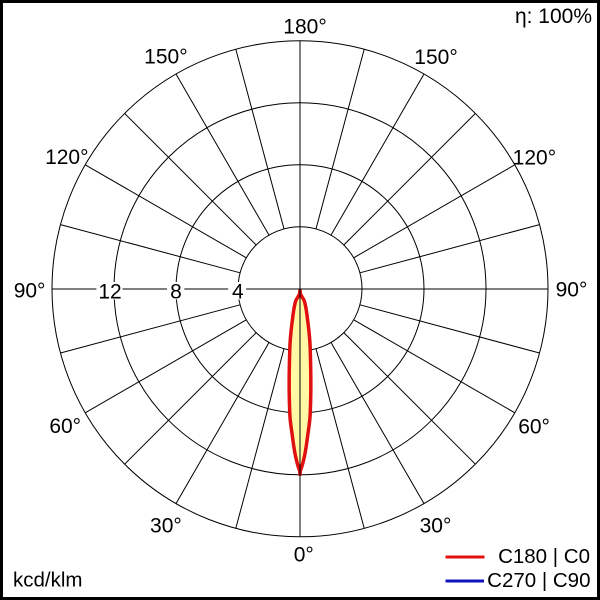 The width and height of the screenshot is (600, 600). Describe the element at coordinates (304, 26) in the screenshot. I see `svg-text: 180°` at that location.